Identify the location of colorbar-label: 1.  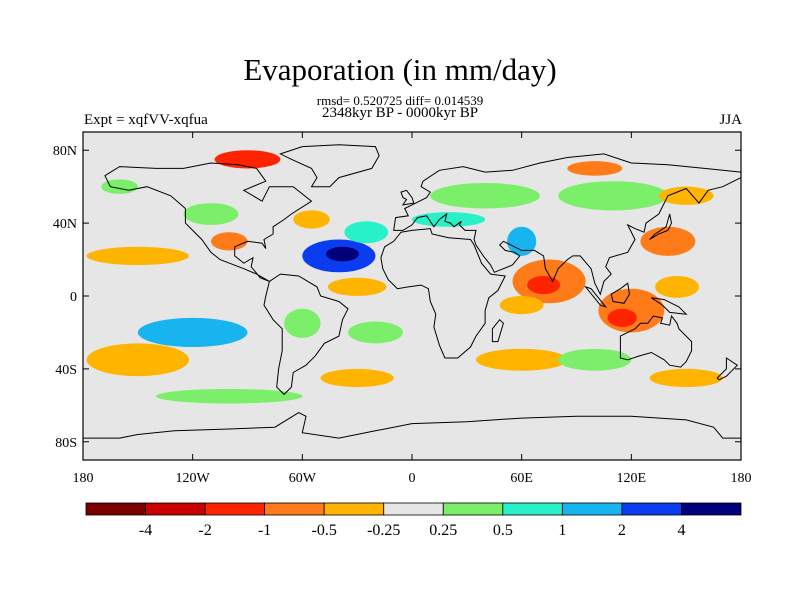
(562, 530).